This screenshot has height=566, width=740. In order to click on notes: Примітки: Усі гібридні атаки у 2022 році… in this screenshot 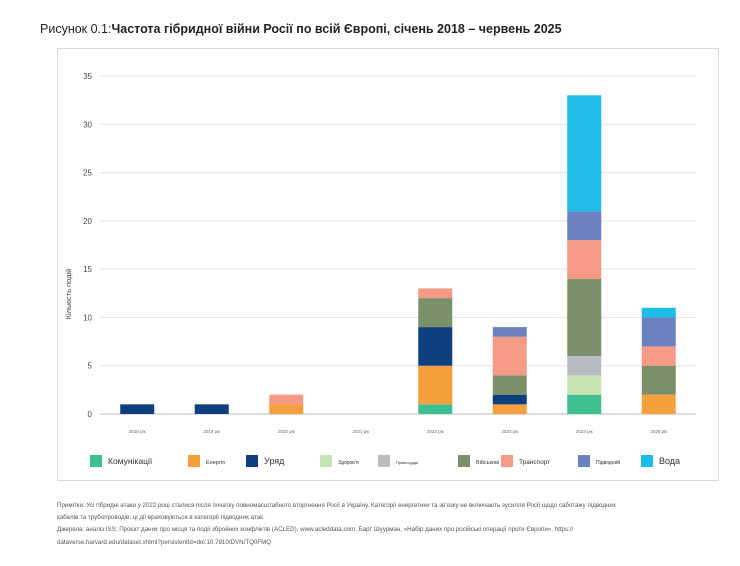, I will do `click(388, 524)`.